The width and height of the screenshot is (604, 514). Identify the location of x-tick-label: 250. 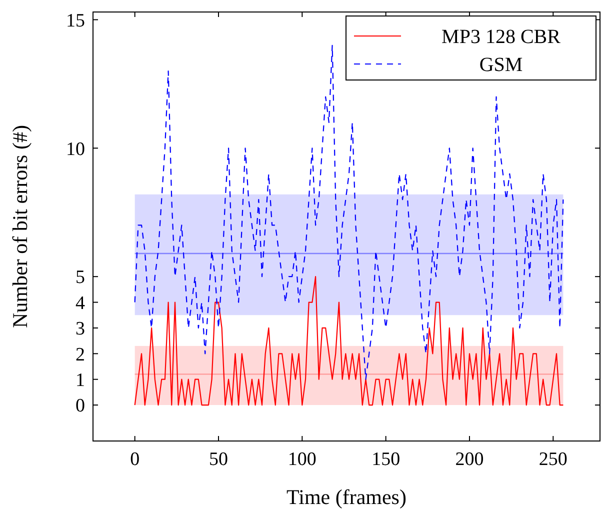
(553, 459).